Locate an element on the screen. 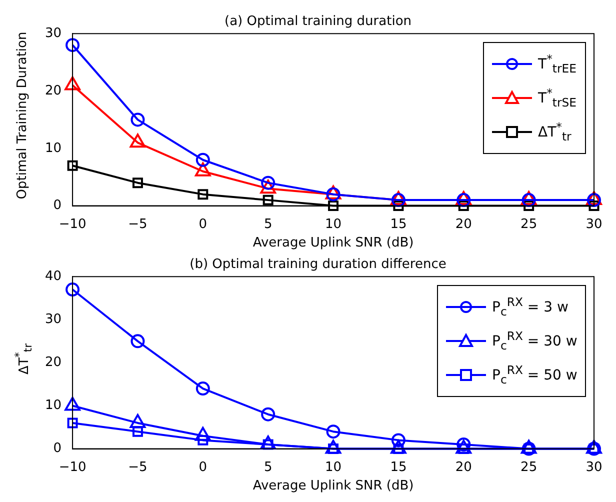 This screenshot has width=616, height=502. chart-title: (a) Optimal training duration is located at coordinates (318, 22).